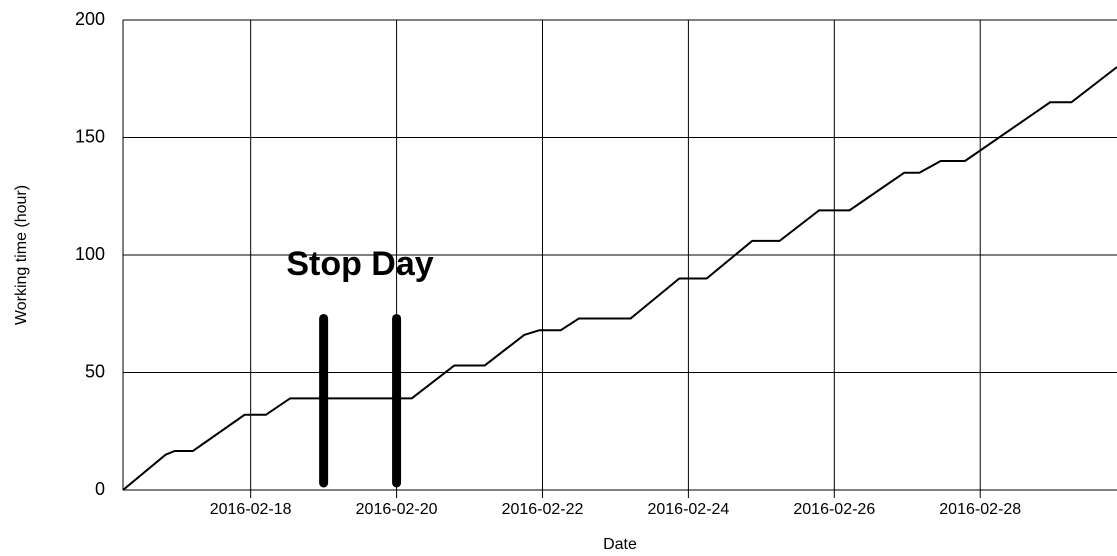  Describe the element at coordinates (95, 371) in the screenshot. I see `y-tick-label: 50` at that location.